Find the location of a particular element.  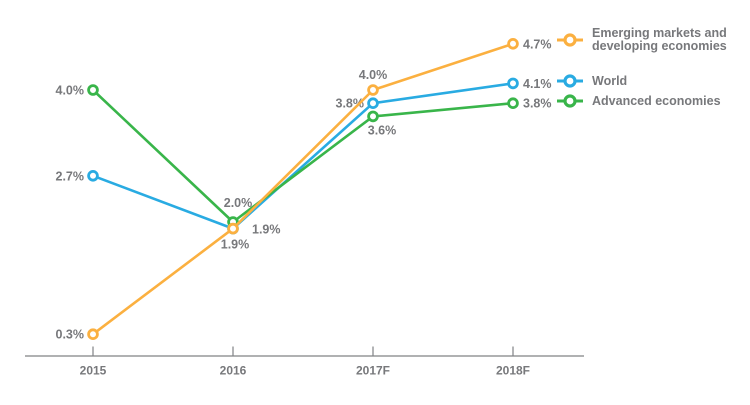

tick-label-2017F: 2017F is located at coordinates (373, 371).